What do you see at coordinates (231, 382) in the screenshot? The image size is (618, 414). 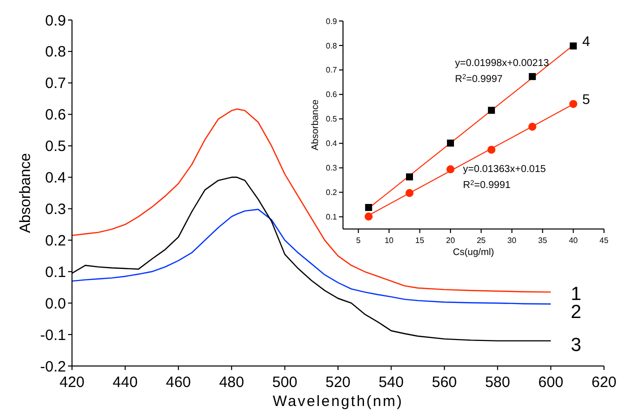 I see `x-tick-label: 480` at bounding box center [231, 382].